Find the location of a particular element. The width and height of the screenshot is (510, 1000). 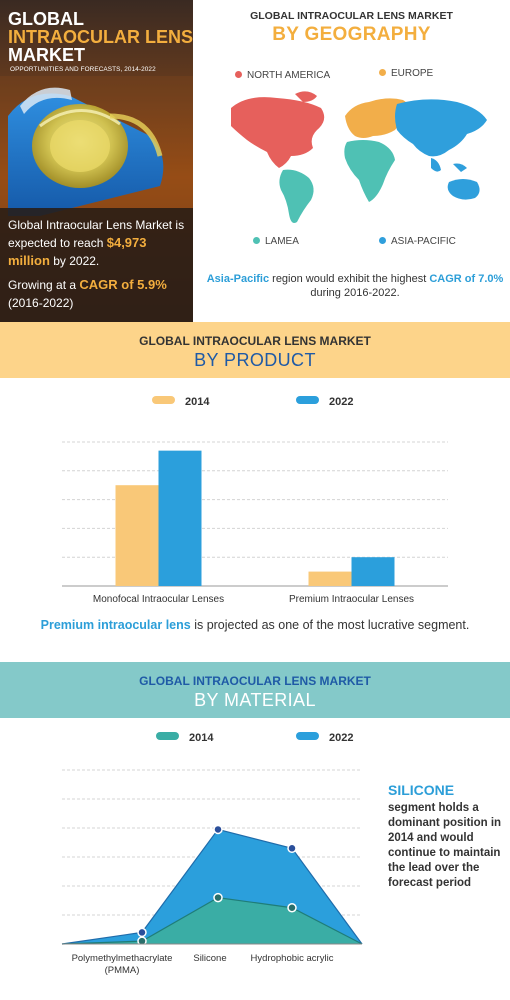

x-tick-label: Polymethylmethacrylate is located at coordinates (122, 958).